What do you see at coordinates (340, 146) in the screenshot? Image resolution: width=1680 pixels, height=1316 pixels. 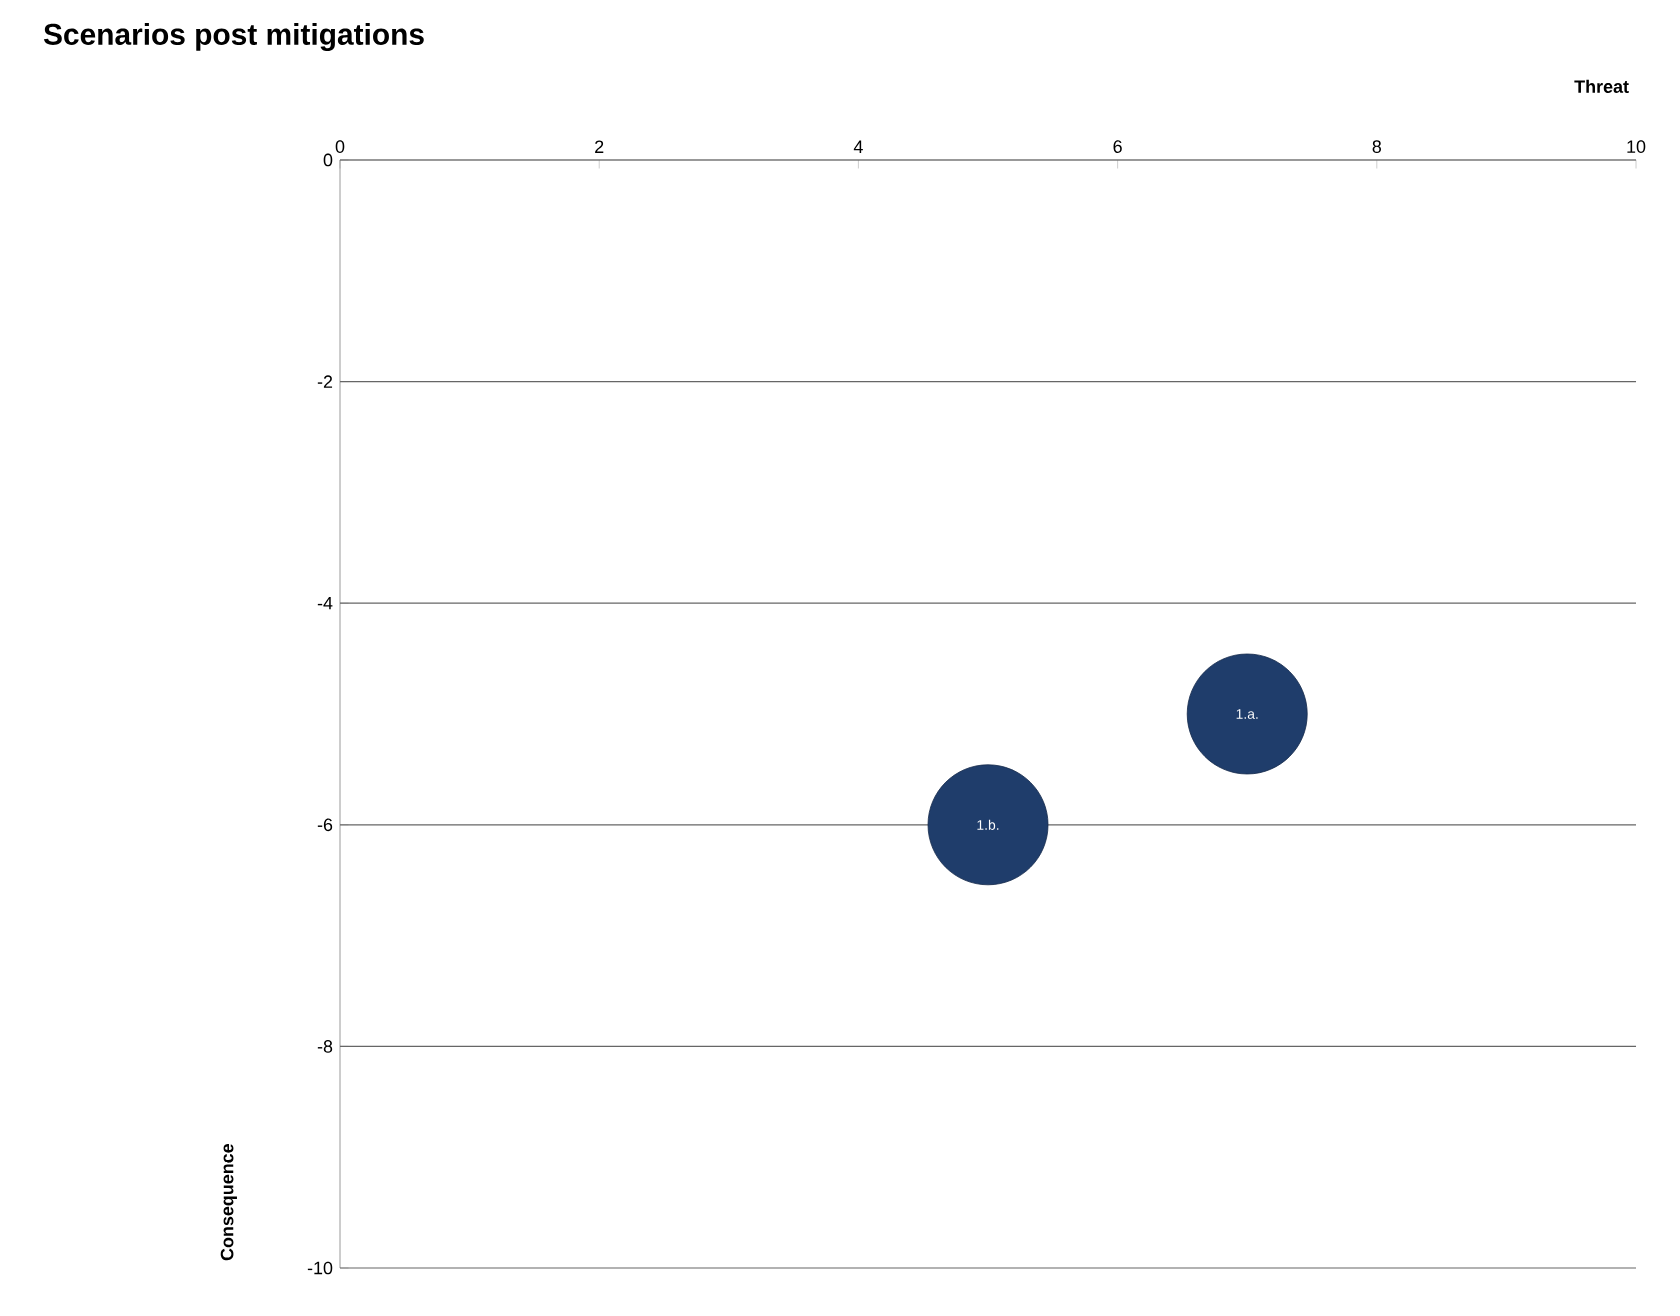 I see `x-tick-label: 0` at bounding box center [340, 146].